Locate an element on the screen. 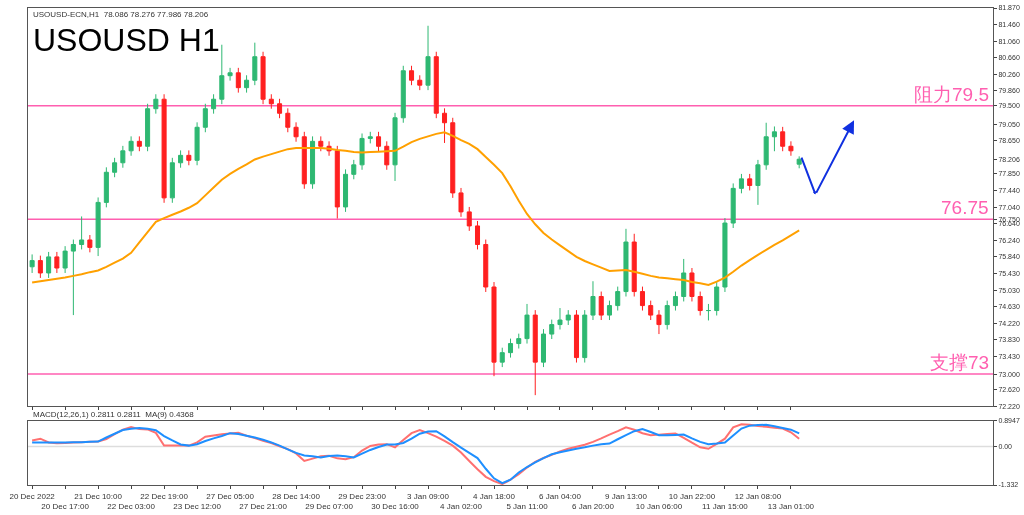 The image size is (1024, 515). x-tick-label: 3 Jan 09:00 is located at coordinates (428, 496).